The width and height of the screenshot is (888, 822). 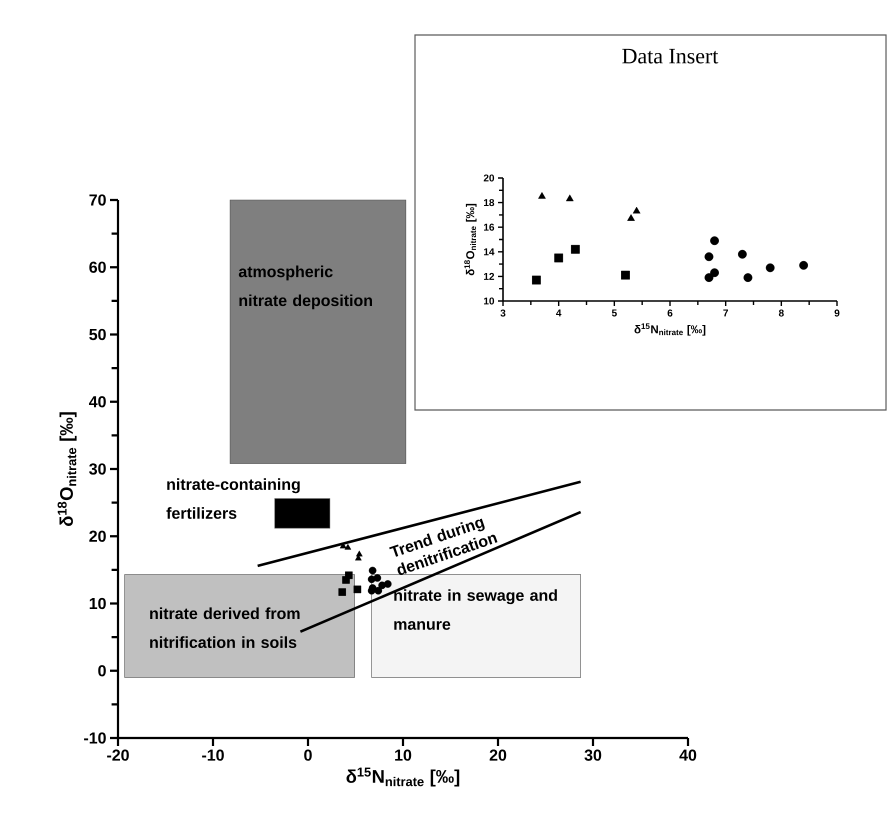 I want to click on x-tick-label: 4, so click(x=559, y=313).